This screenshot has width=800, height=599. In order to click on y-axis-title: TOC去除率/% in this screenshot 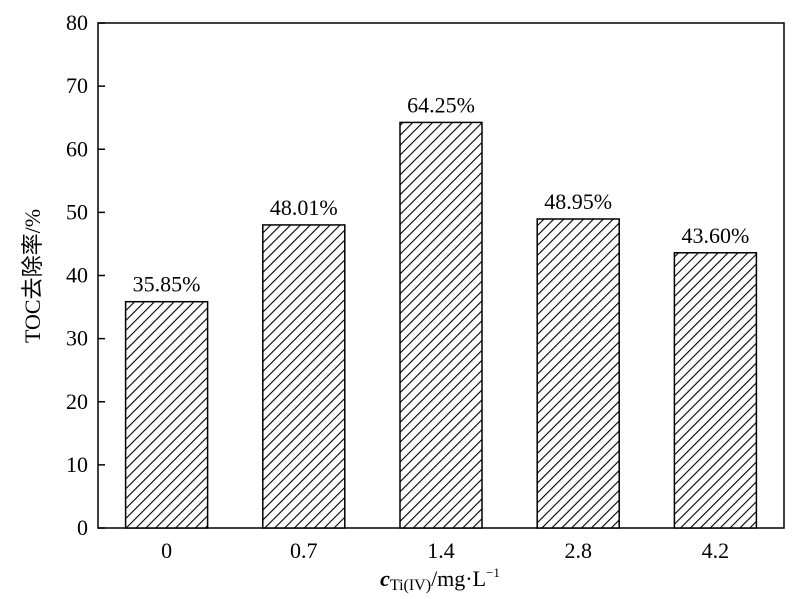, I will do `click(32, 276)`.